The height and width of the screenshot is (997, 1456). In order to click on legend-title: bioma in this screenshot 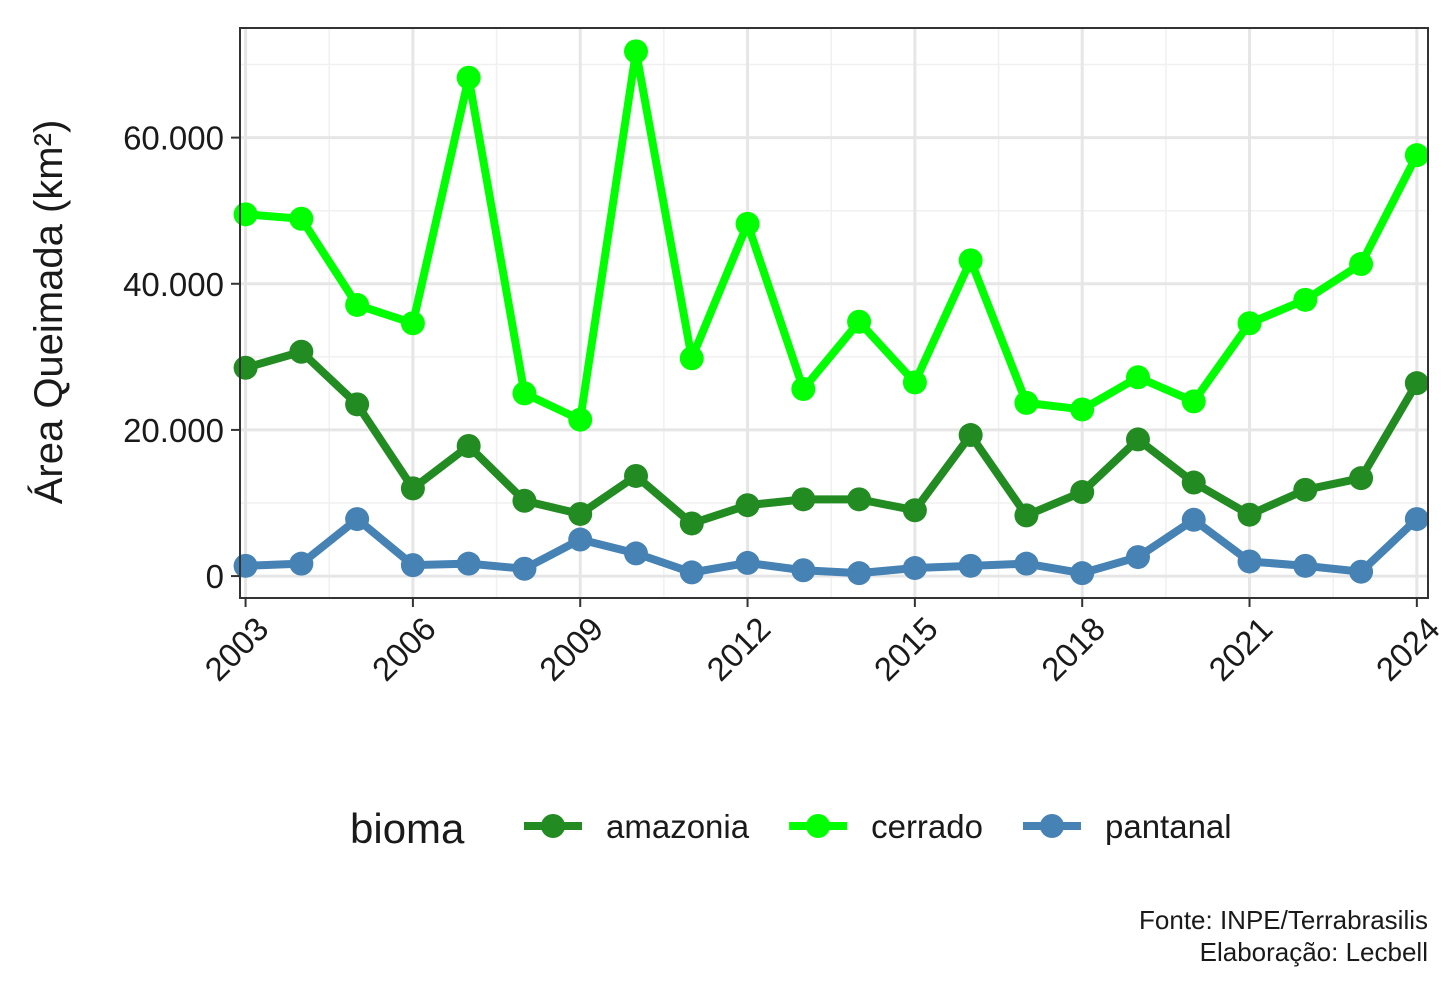, I will do `click(407, 828)`.